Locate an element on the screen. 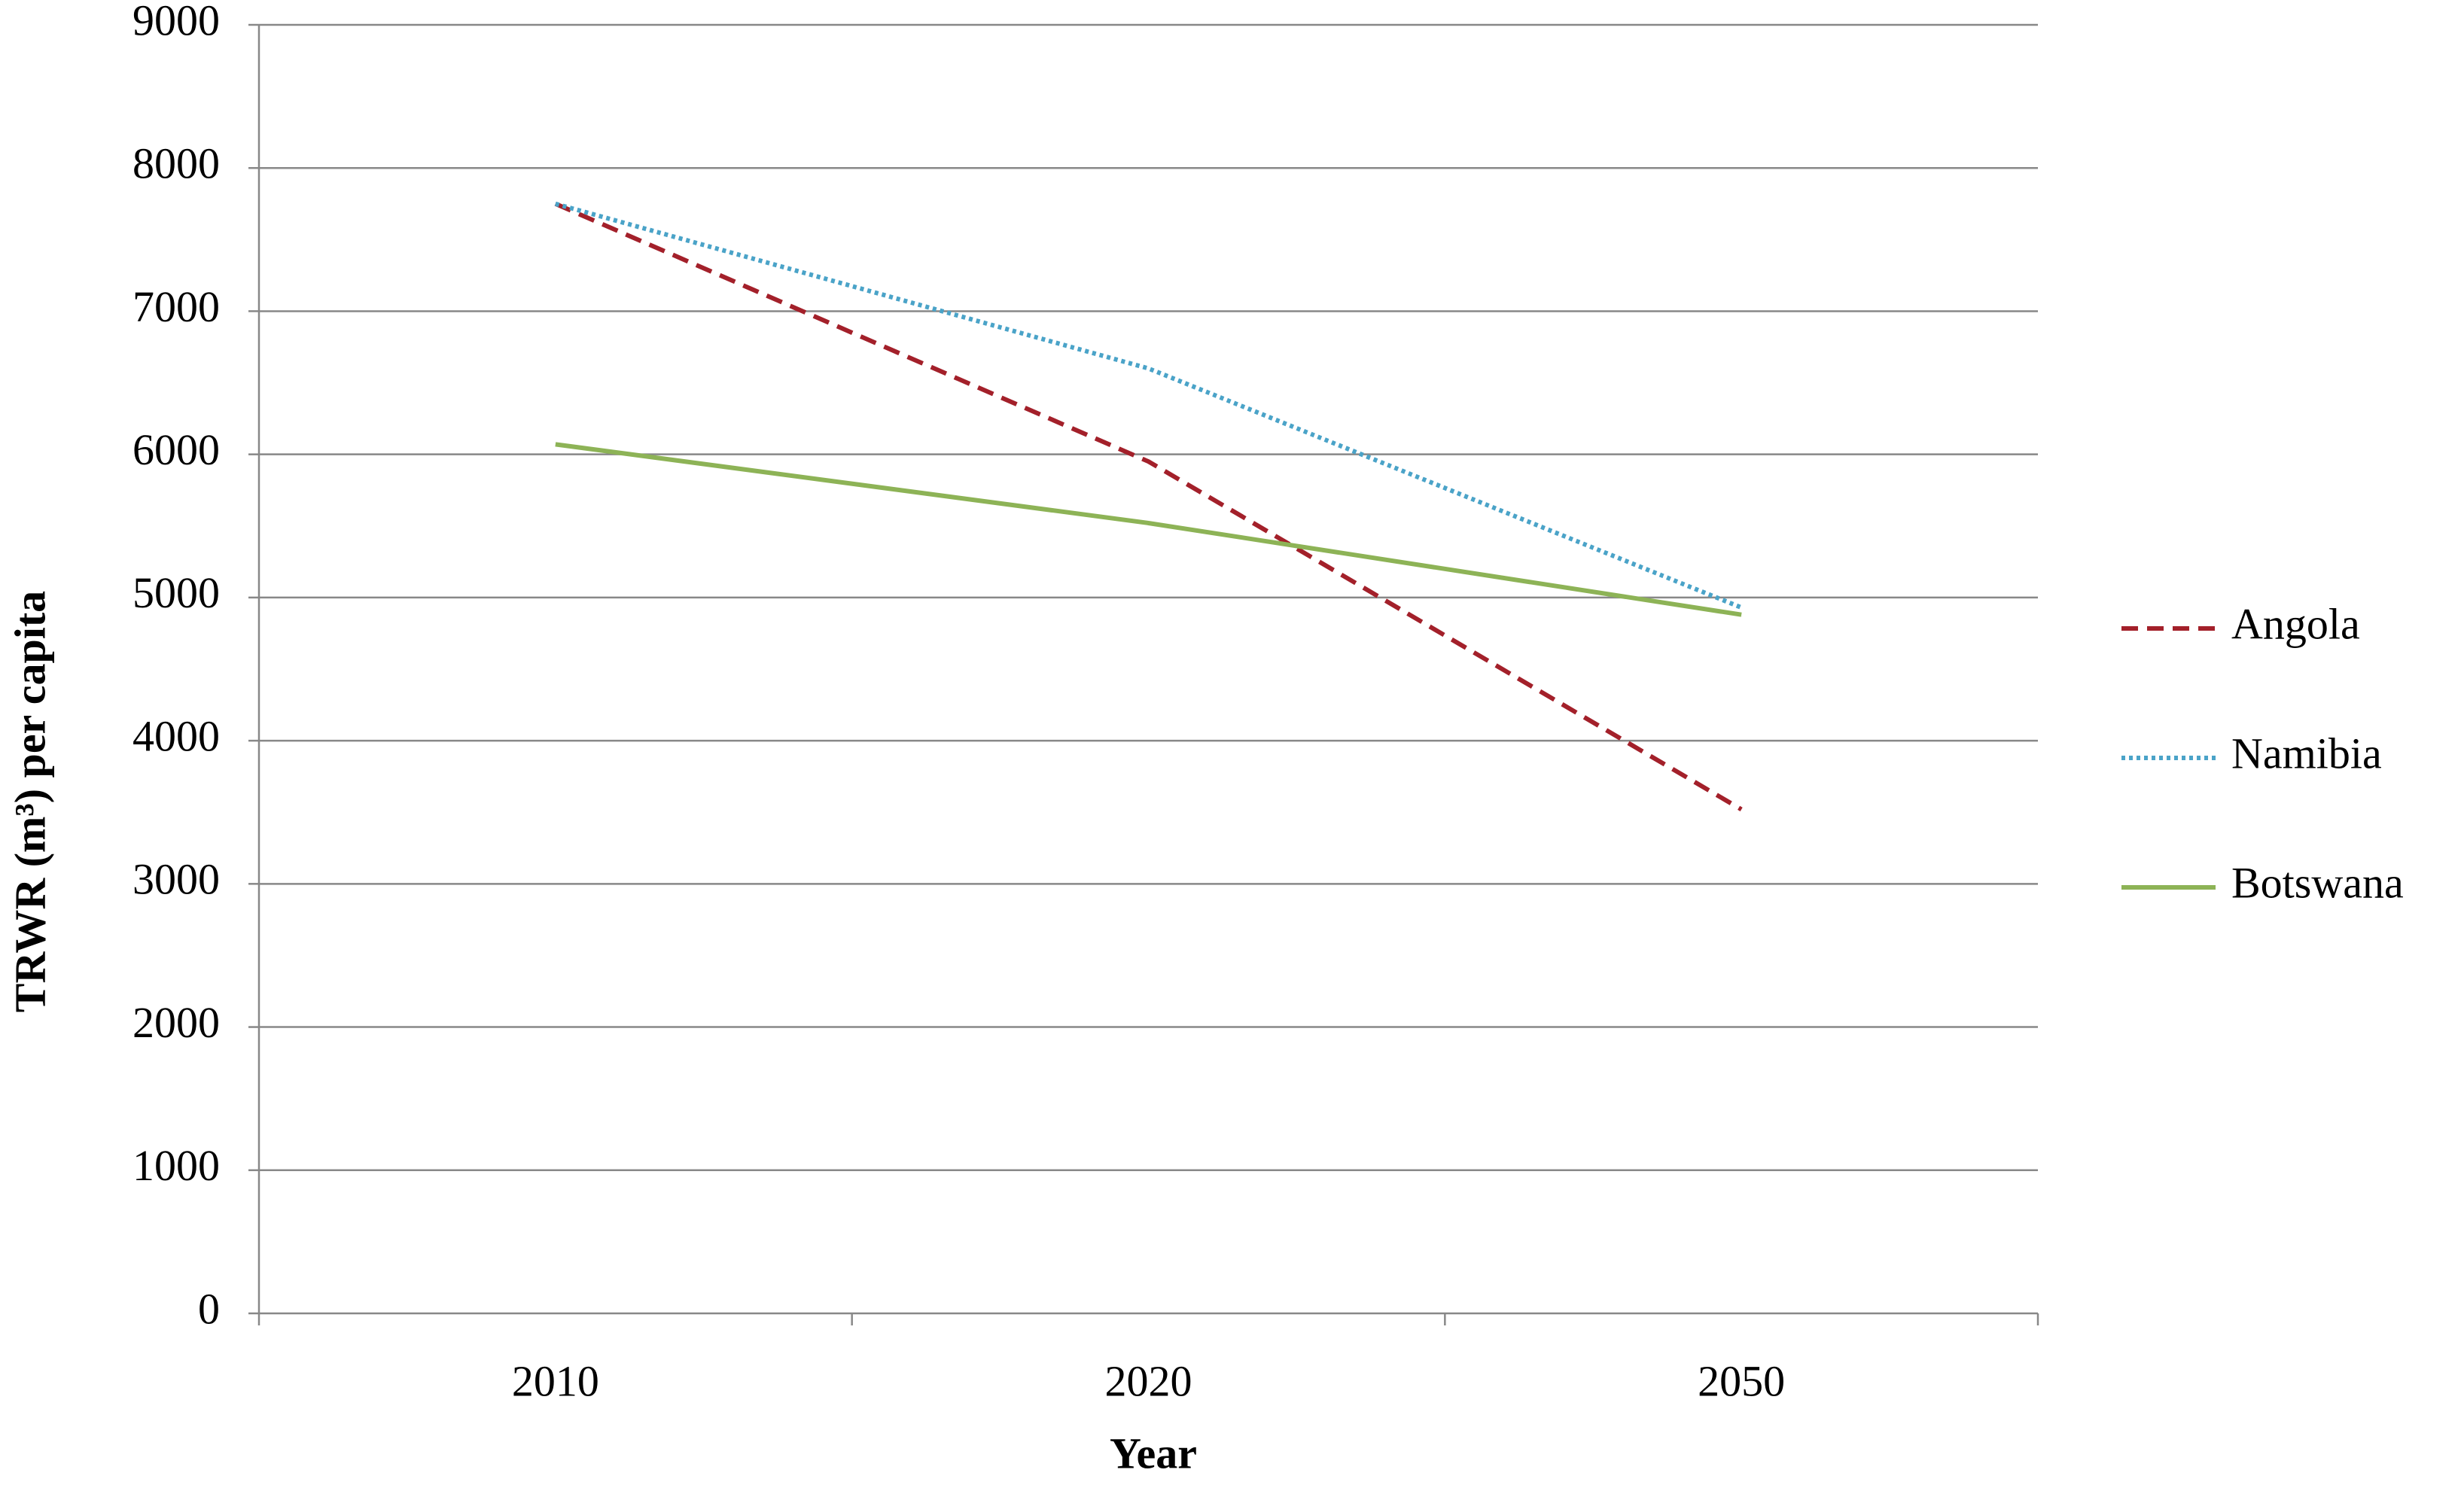  y-tick-label: 6000 is located at coordinates (176, 450).